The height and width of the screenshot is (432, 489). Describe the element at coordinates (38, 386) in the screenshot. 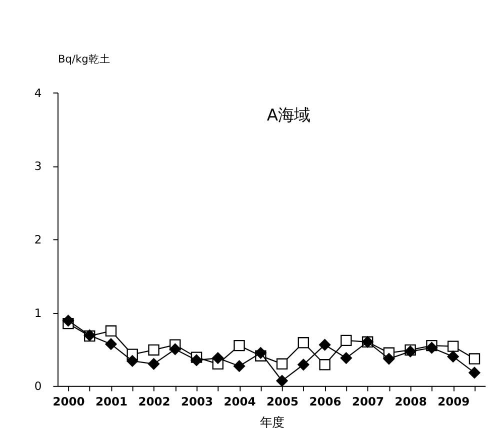

I see `y-tick-label: 0` at that location.